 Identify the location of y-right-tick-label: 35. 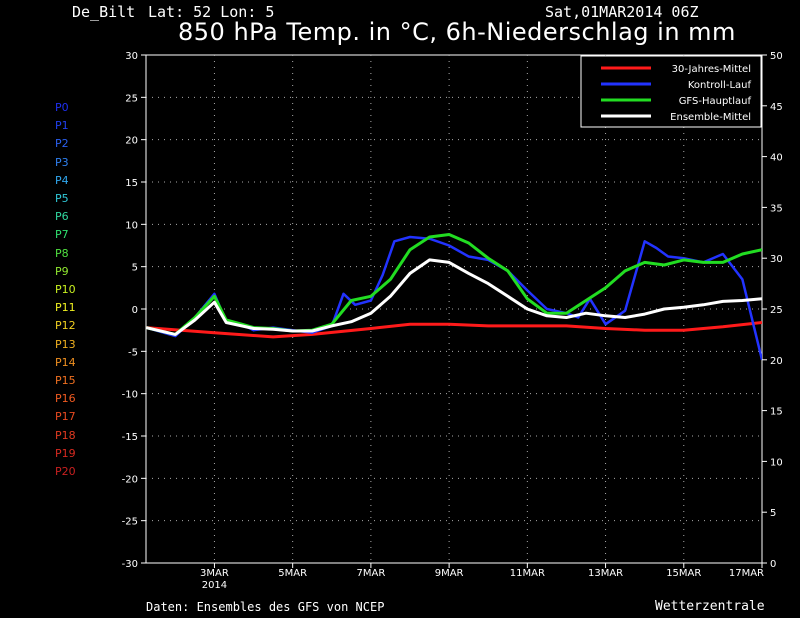
(776, 208).